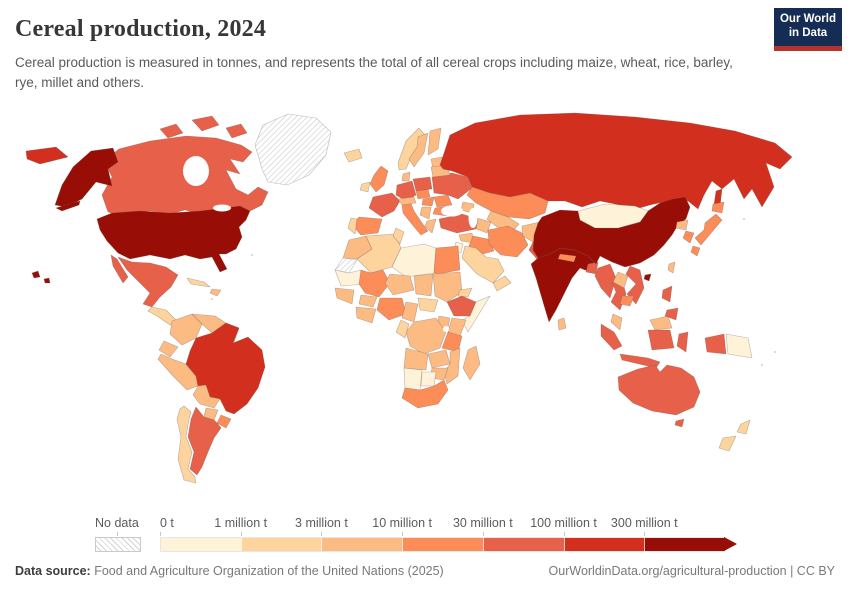 This screenshot has height=600, width=850. Describe the element at coordinates (447, 287) in the screenshot. I see `country-sudan` at that location.